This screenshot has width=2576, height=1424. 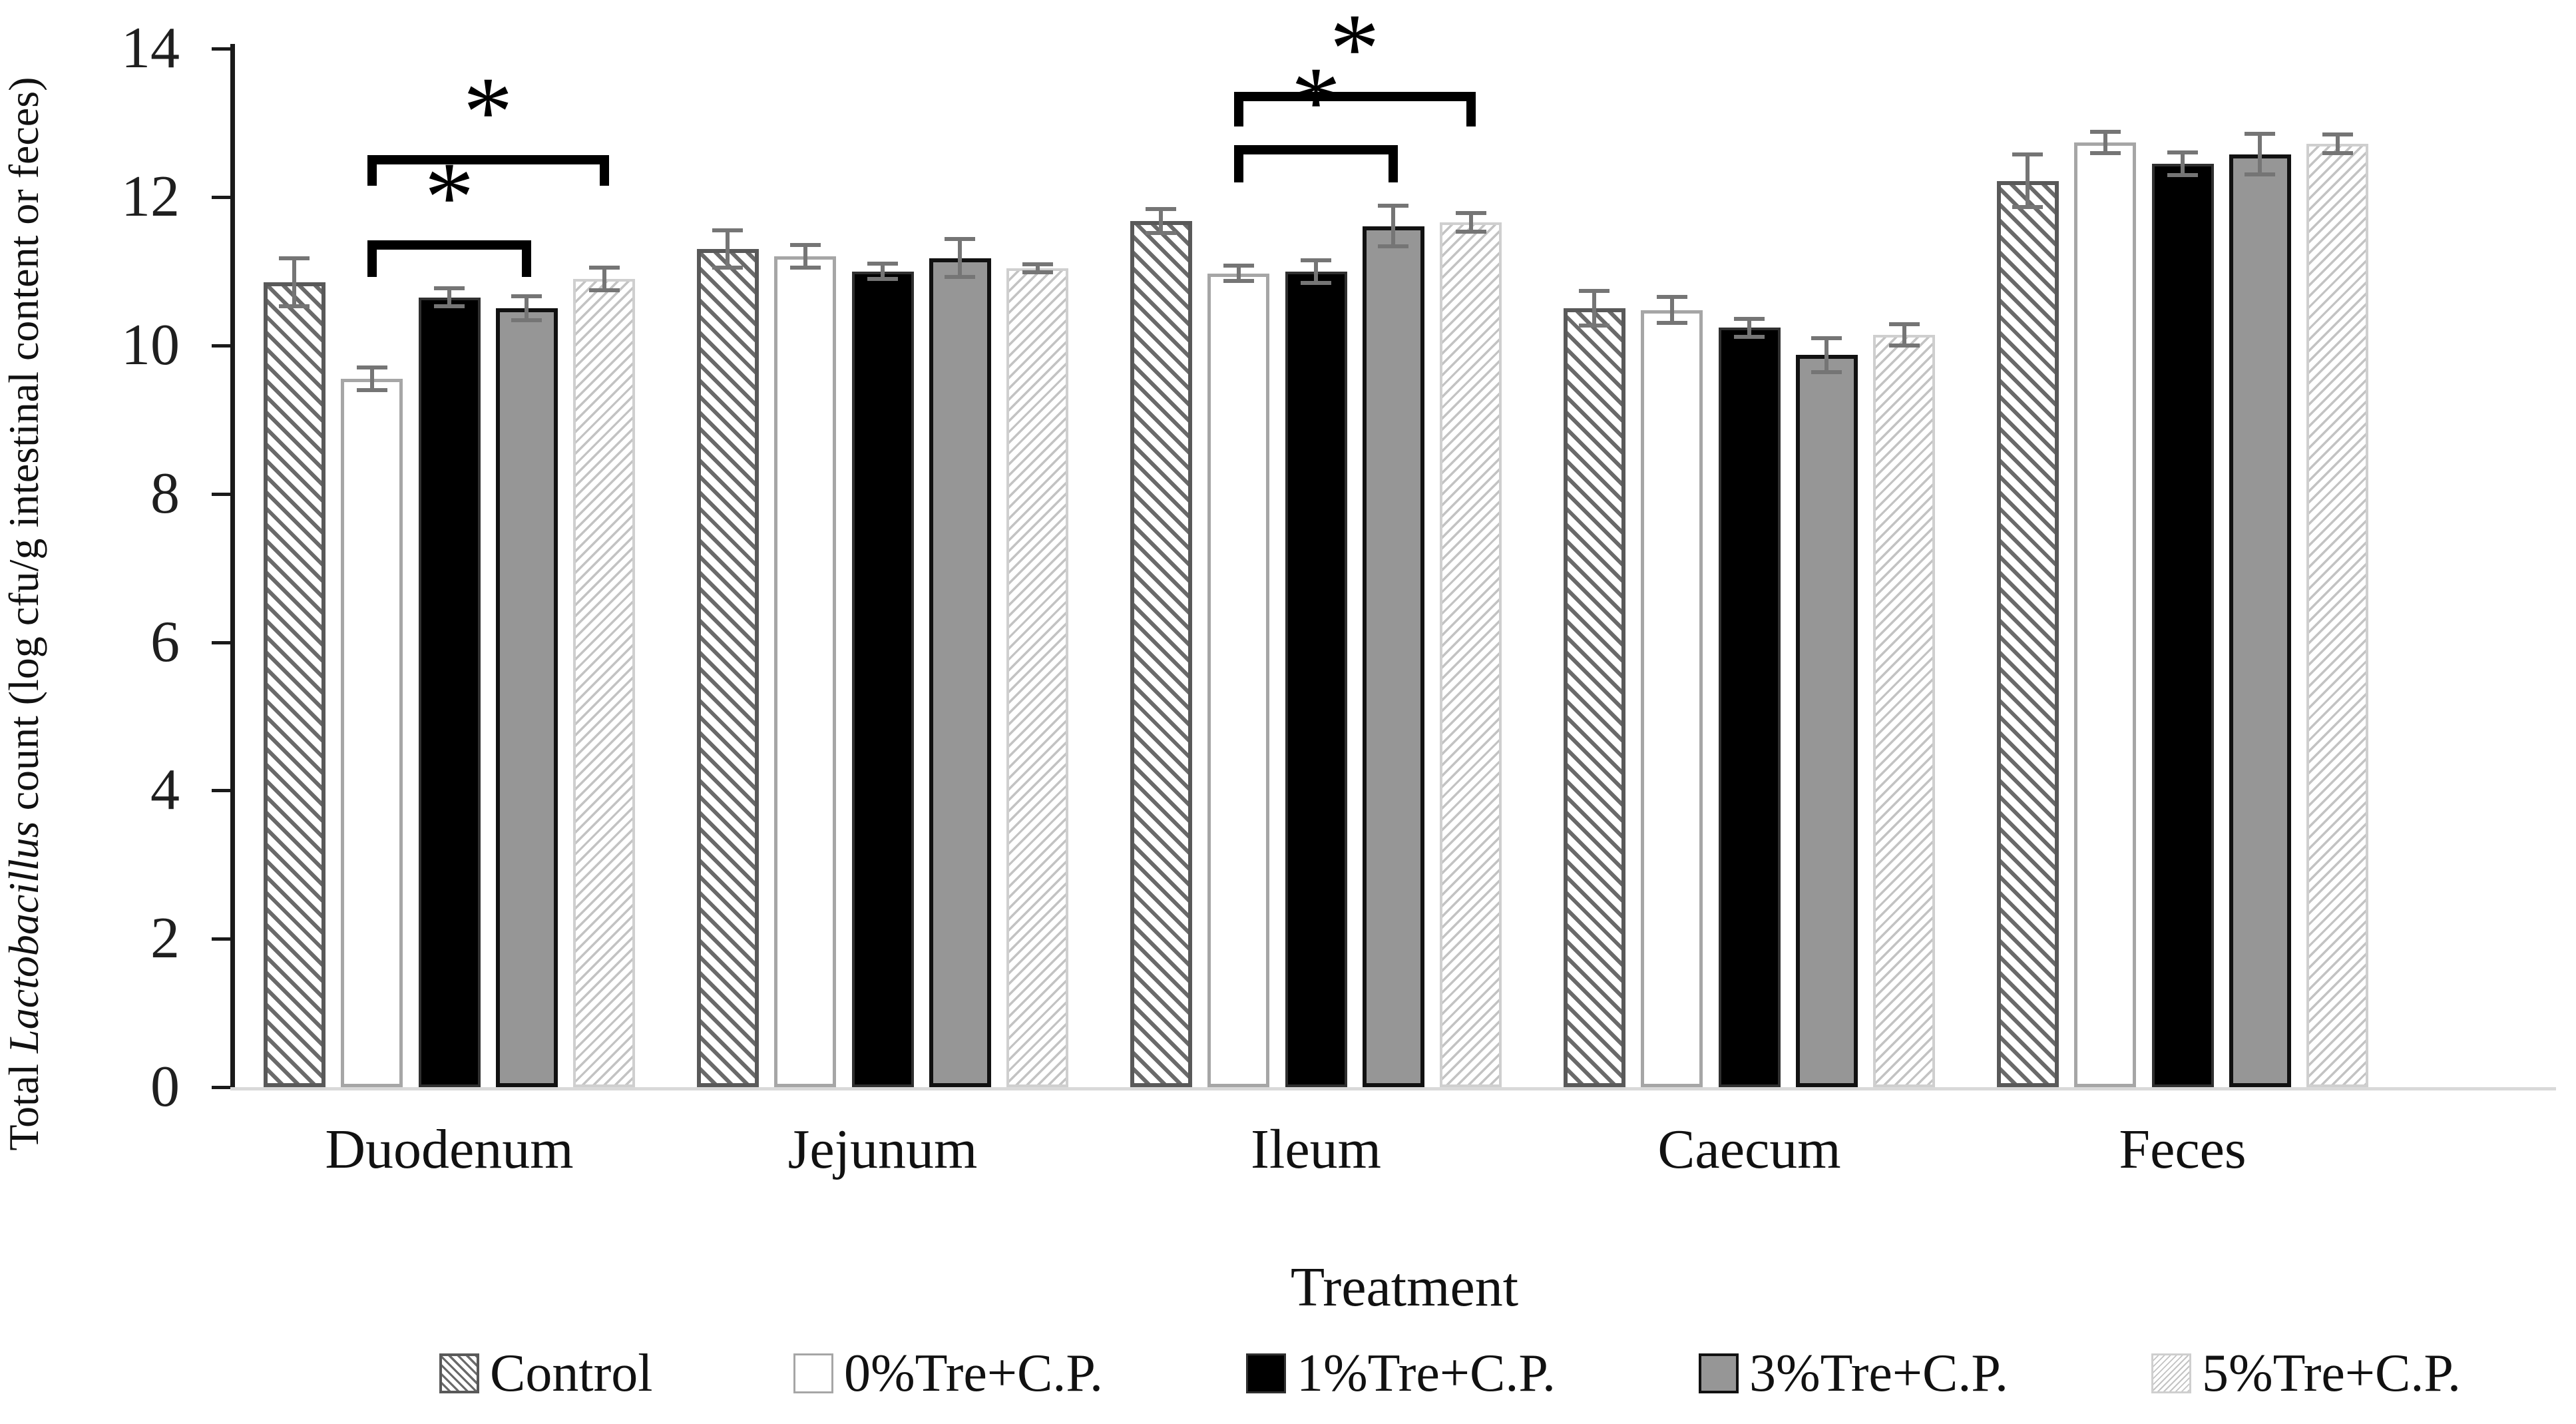 I want to click on bar-duodenum-5-tre-c-p, so click(x=604, y=682).